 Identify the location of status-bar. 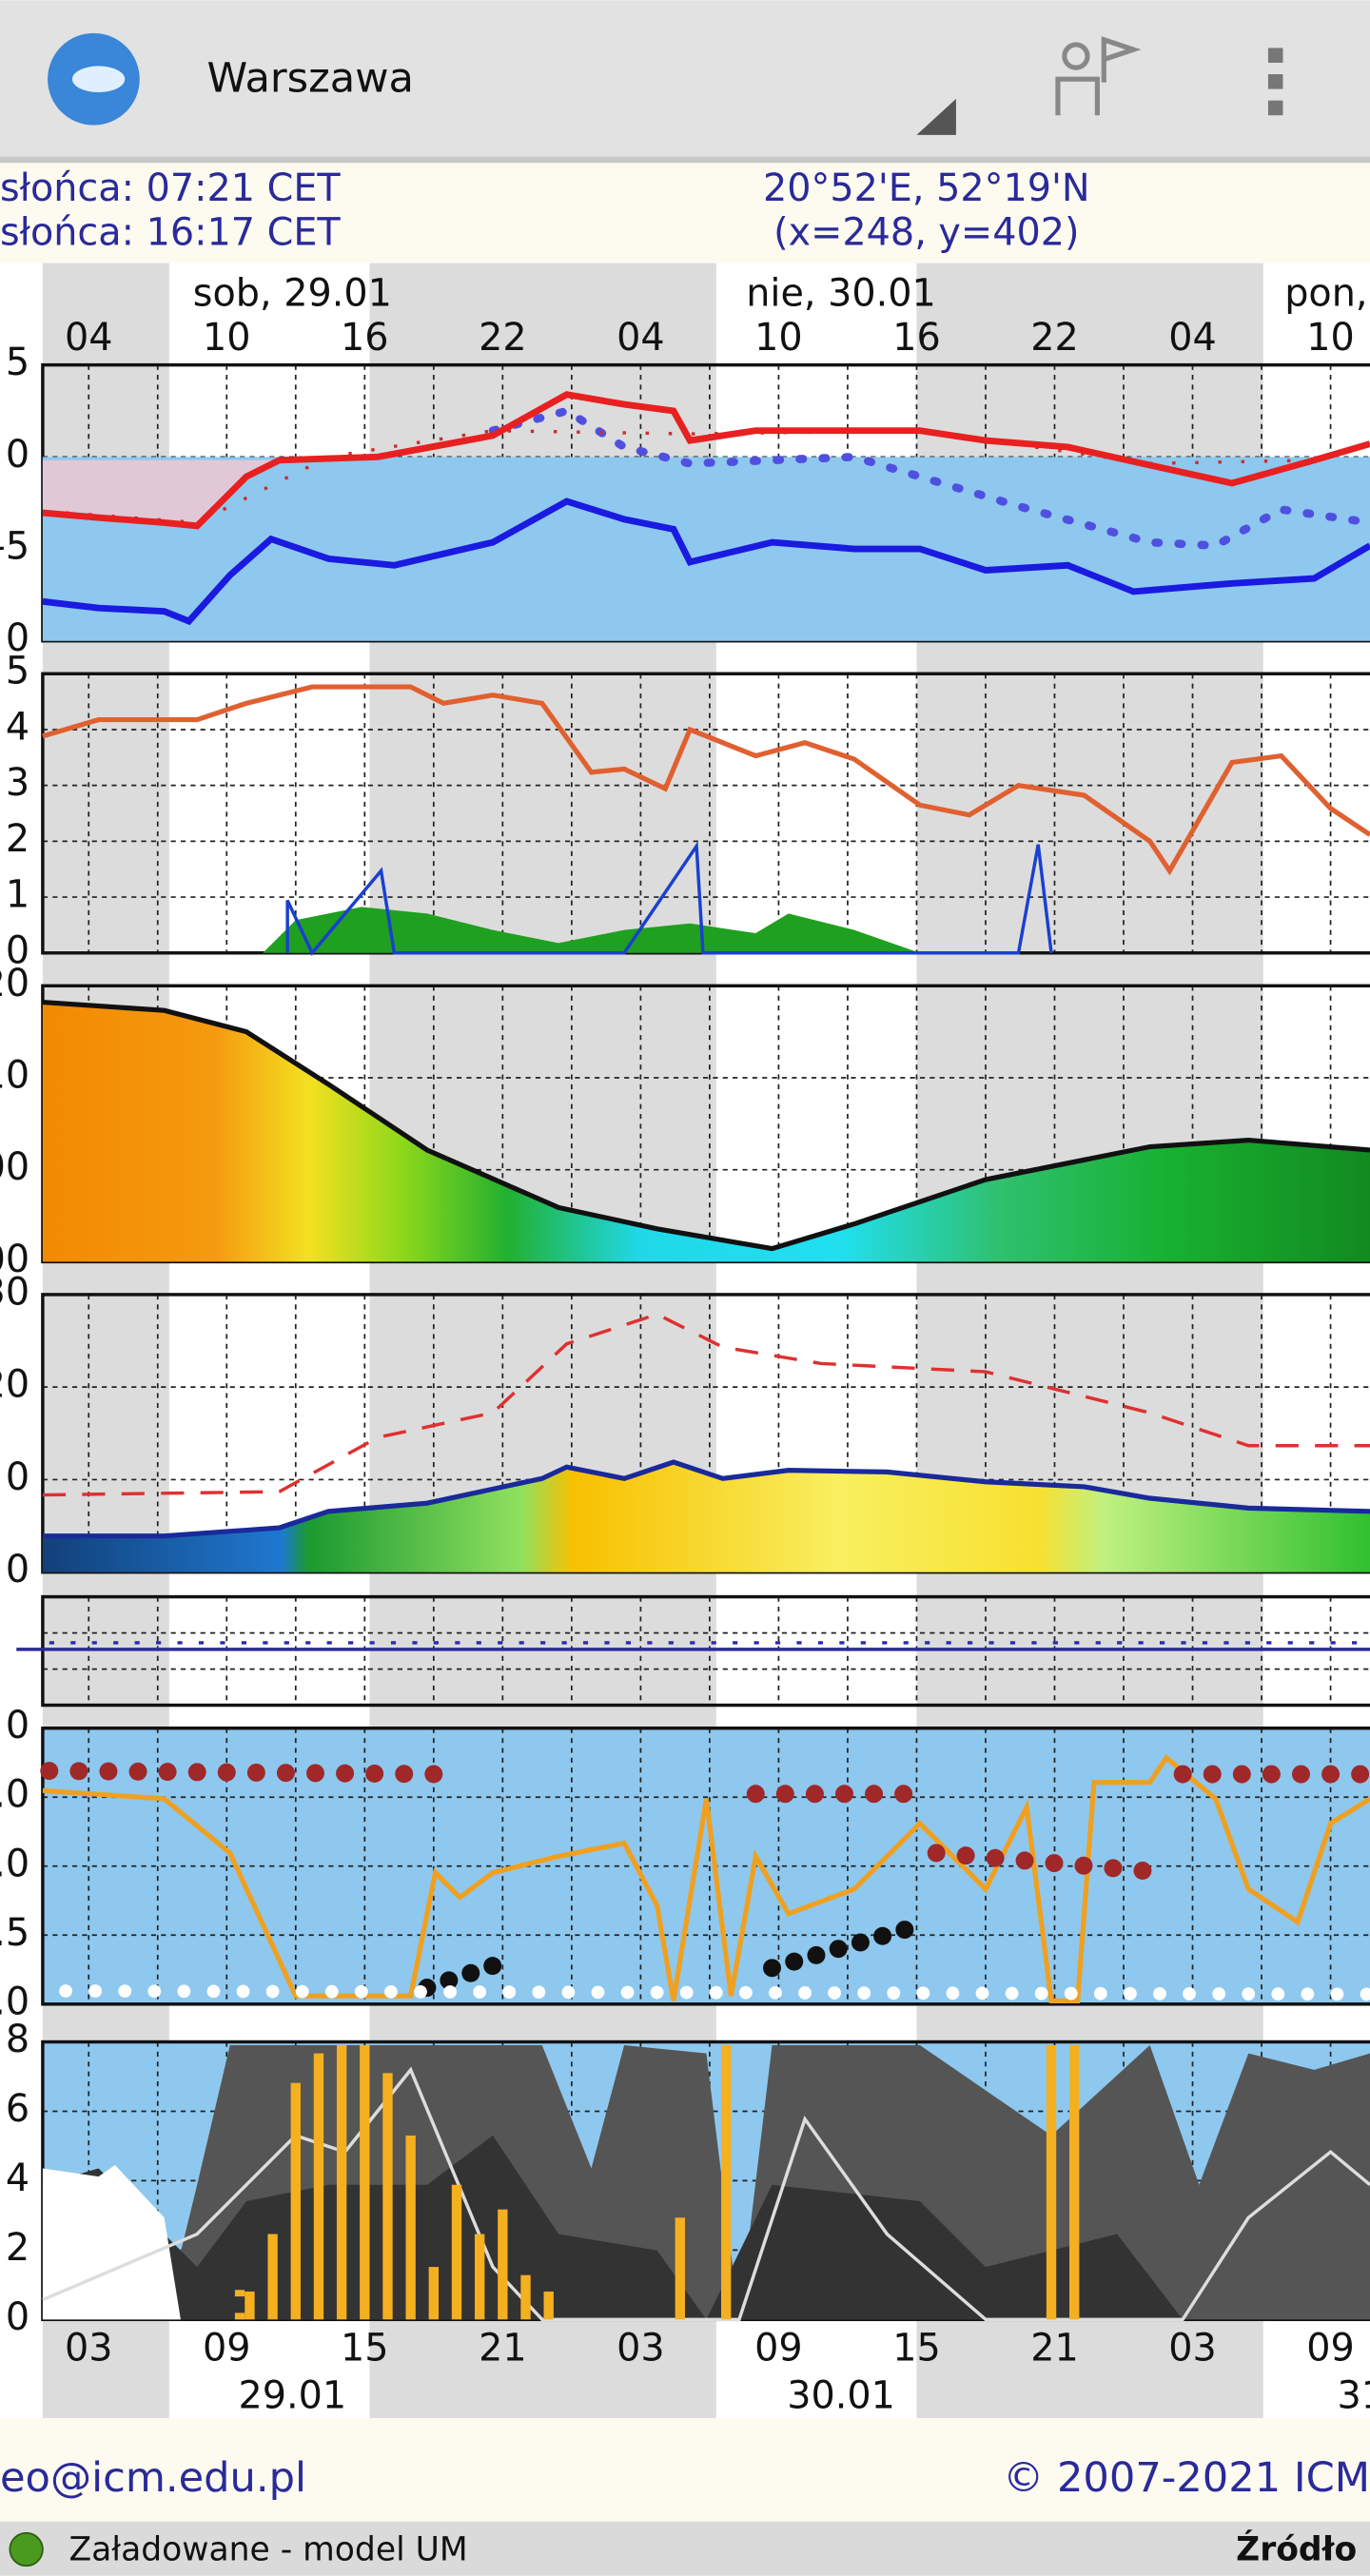
(685, 2549).